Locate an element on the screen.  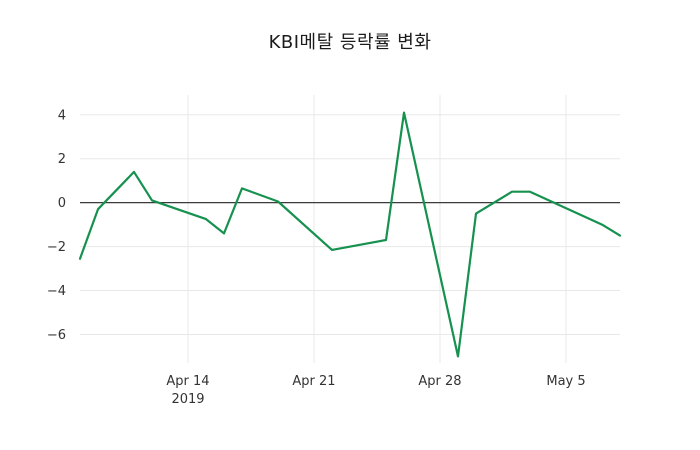
x-tick-label: Apr 21 is located at coordinates (313, 381).